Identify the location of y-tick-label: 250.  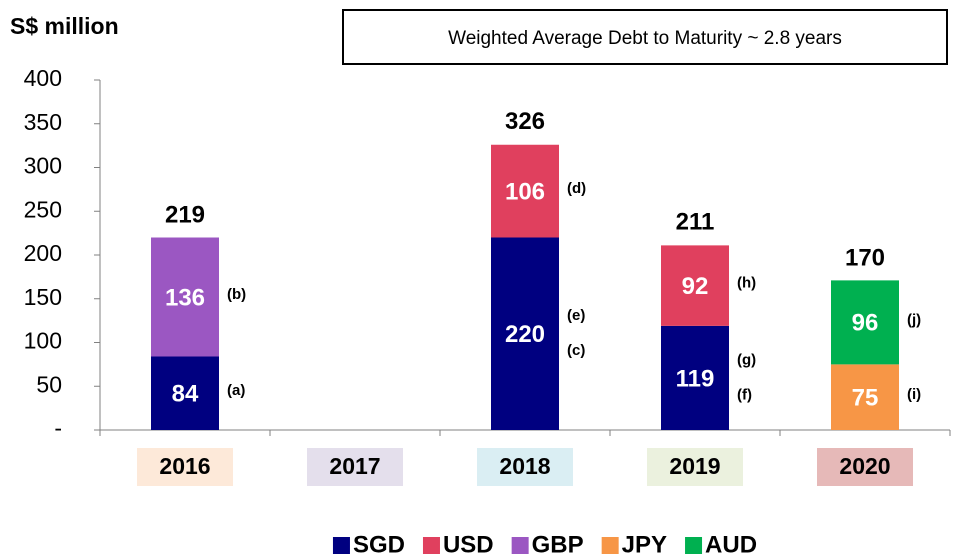
(43, 209).